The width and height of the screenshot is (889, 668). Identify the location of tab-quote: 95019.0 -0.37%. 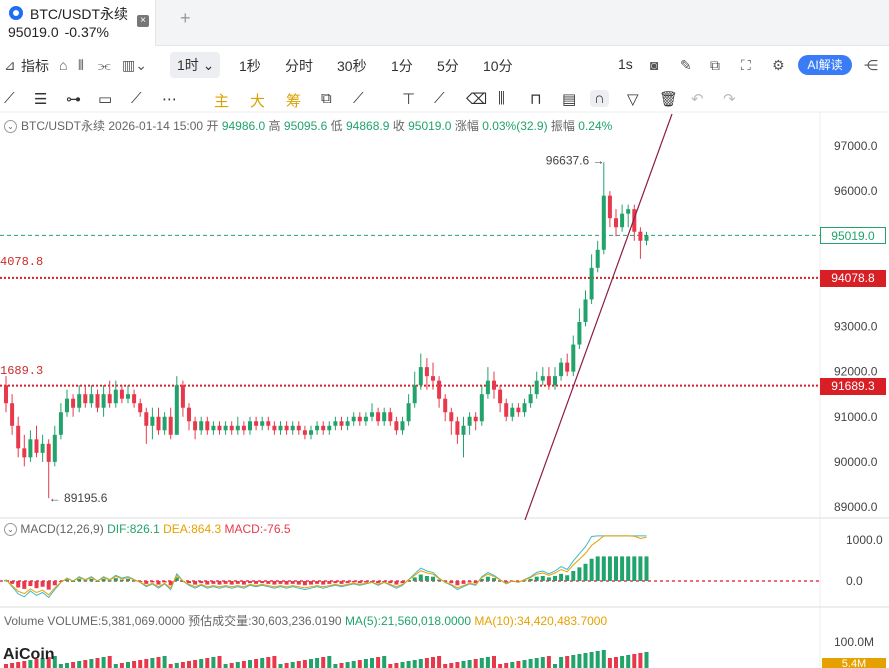
(58, 32).